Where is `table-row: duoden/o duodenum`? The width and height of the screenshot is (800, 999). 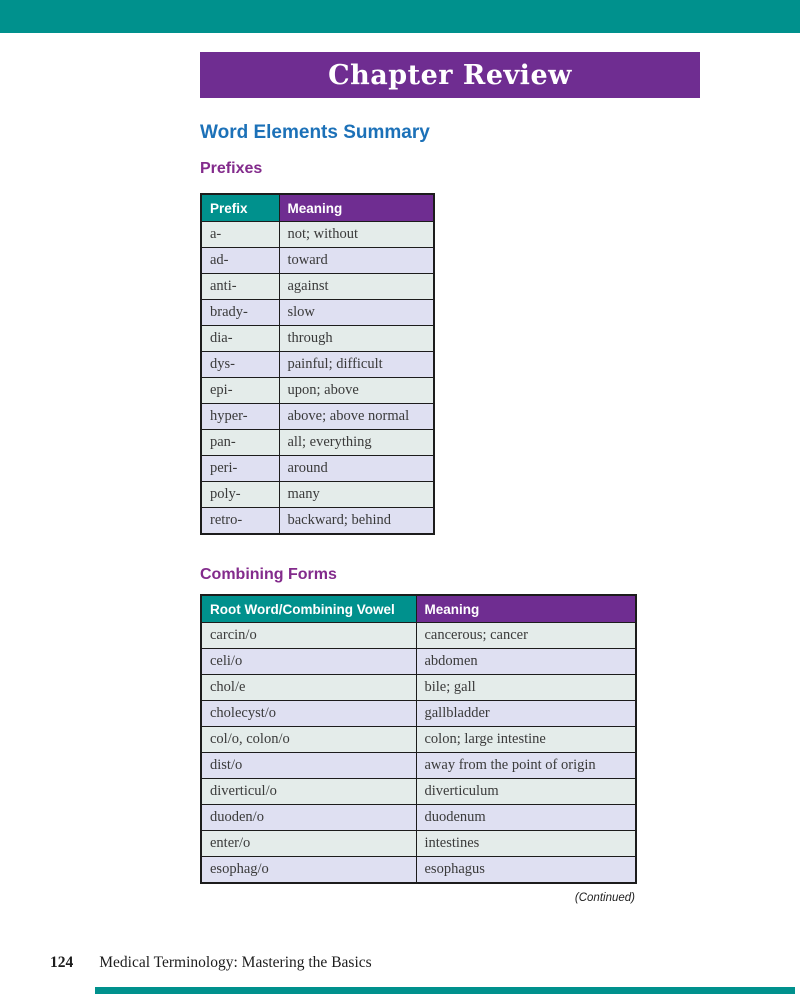 table-row: duoden/o duodenum is located at coordinates (418, 817).